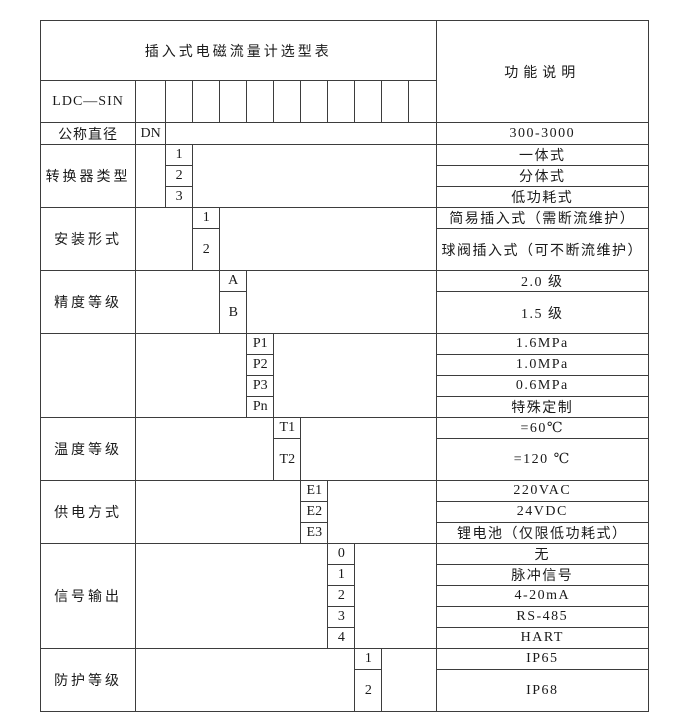  Describe the element at coordinates (542, 281) in the screenshot. I see `desc-cell: 2.0 级` at that location.